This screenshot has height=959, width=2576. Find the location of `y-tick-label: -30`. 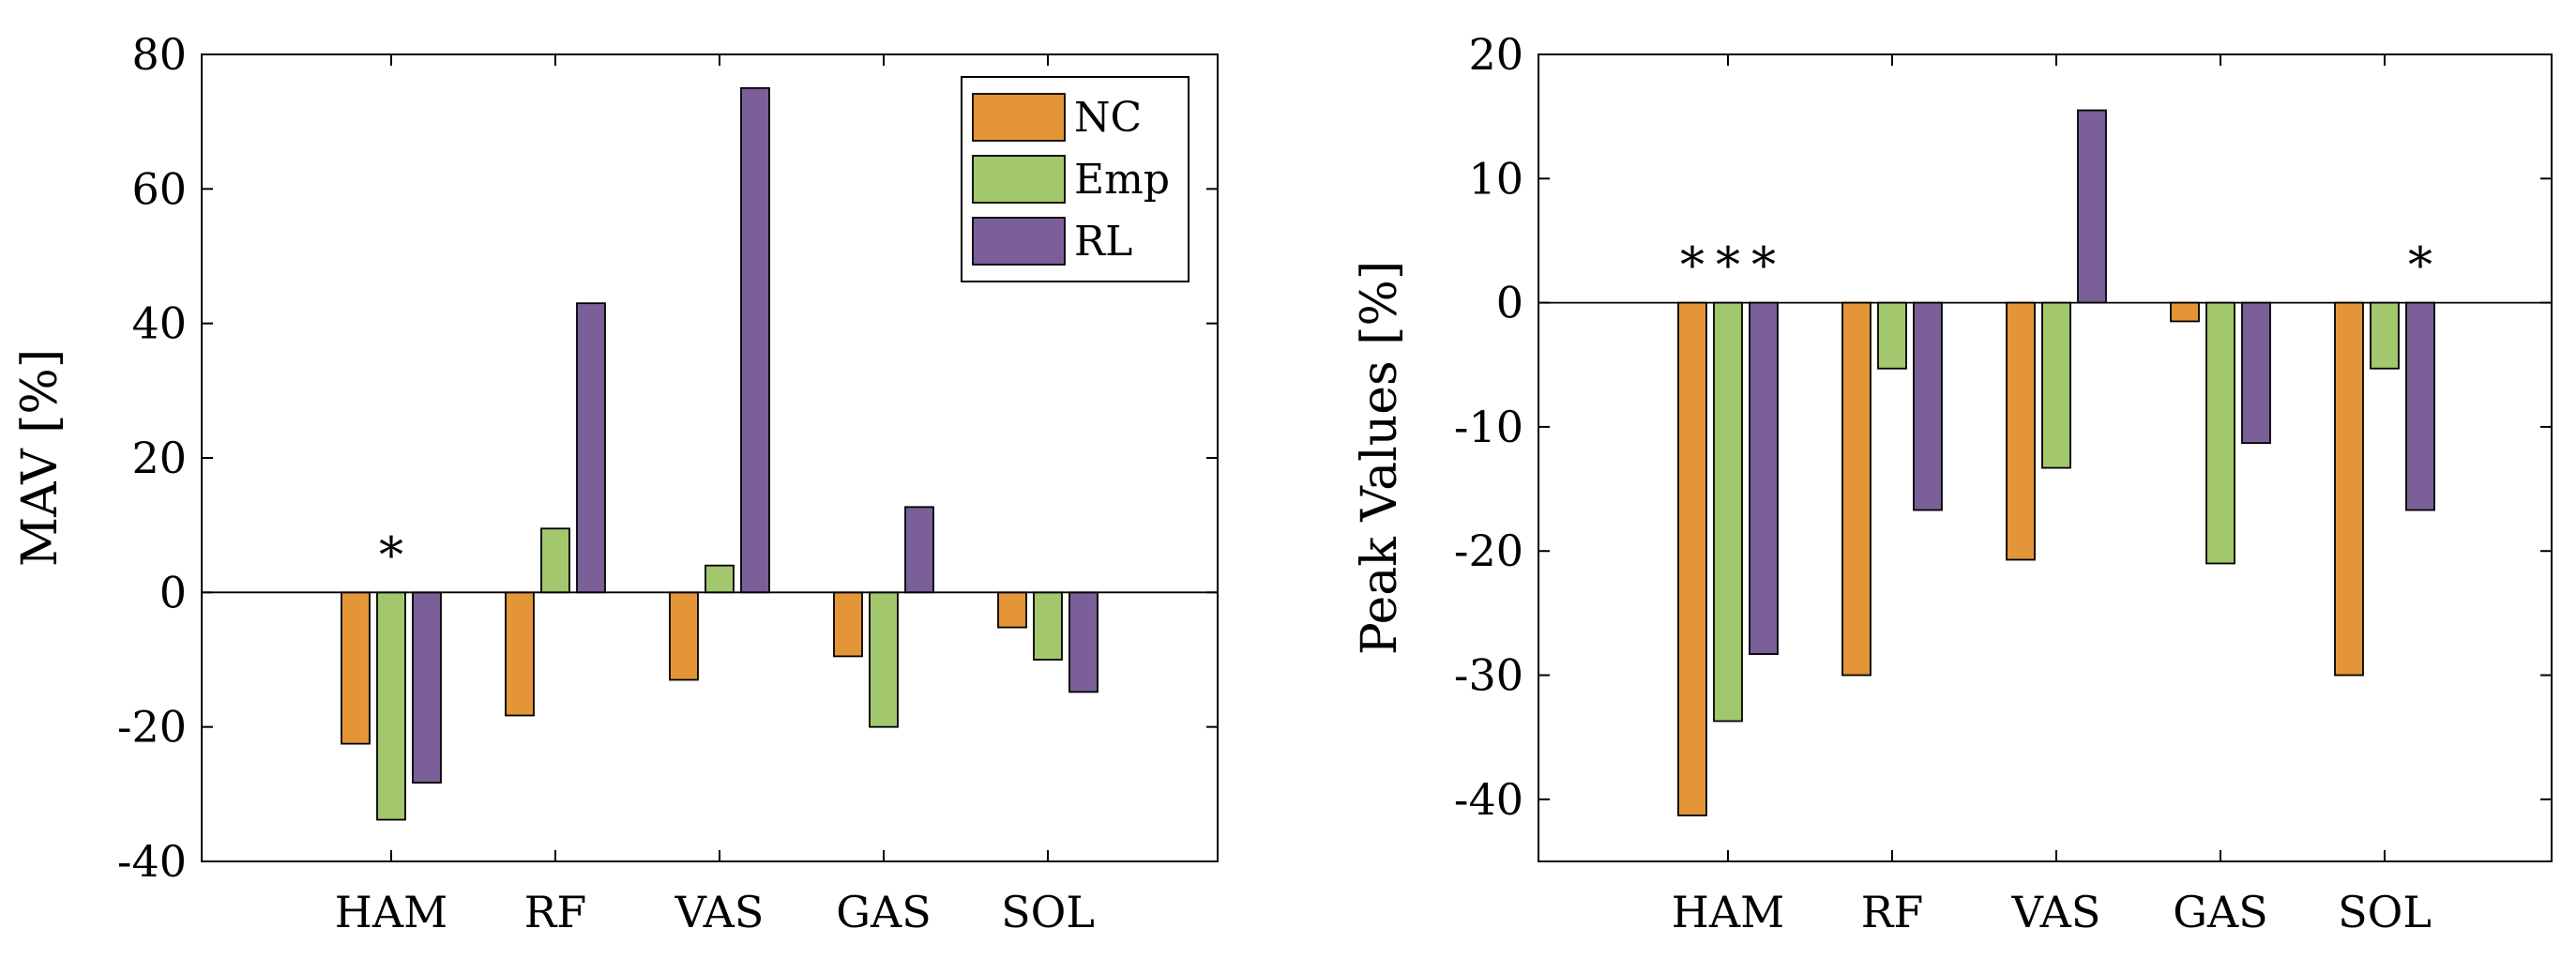

y-tick-label: -30 is located at coordinates (1488, 675).